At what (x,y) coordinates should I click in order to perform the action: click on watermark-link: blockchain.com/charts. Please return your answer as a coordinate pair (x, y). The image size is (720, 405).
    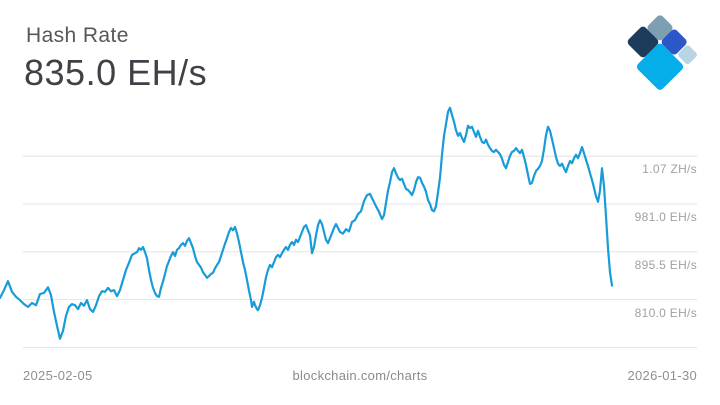
    Looking at the image, I should click on (360, 375).